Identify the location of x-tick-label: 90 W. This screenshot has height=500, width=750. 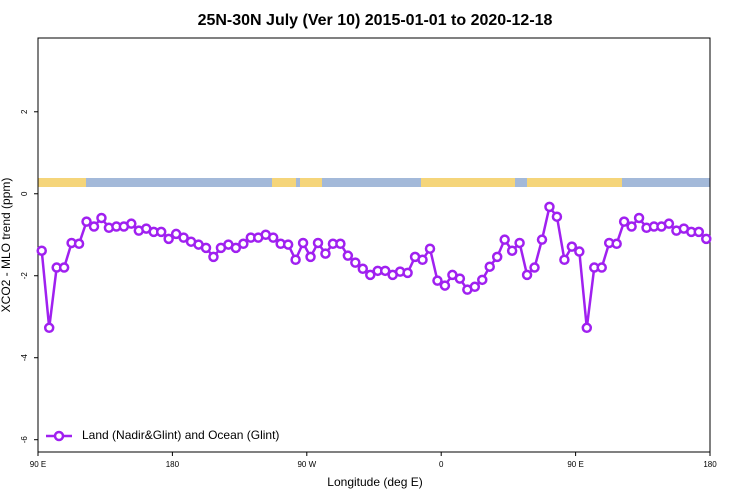
(306, 464).